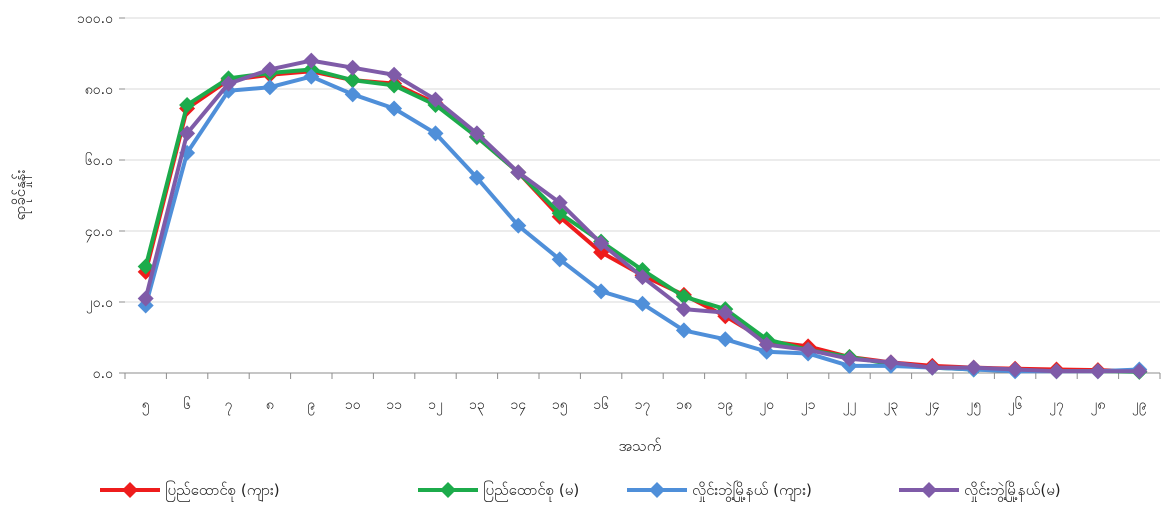 The image size is (1162, 515). Describe the element at coordinates (101, 196) in the screenshot. I see `y-axis-ticks: ၀.၀ ၂၀.၀ ၄၀.၀ ၆၀.၀ ၈၀.၀ ၁၀၀.၀` at that location.